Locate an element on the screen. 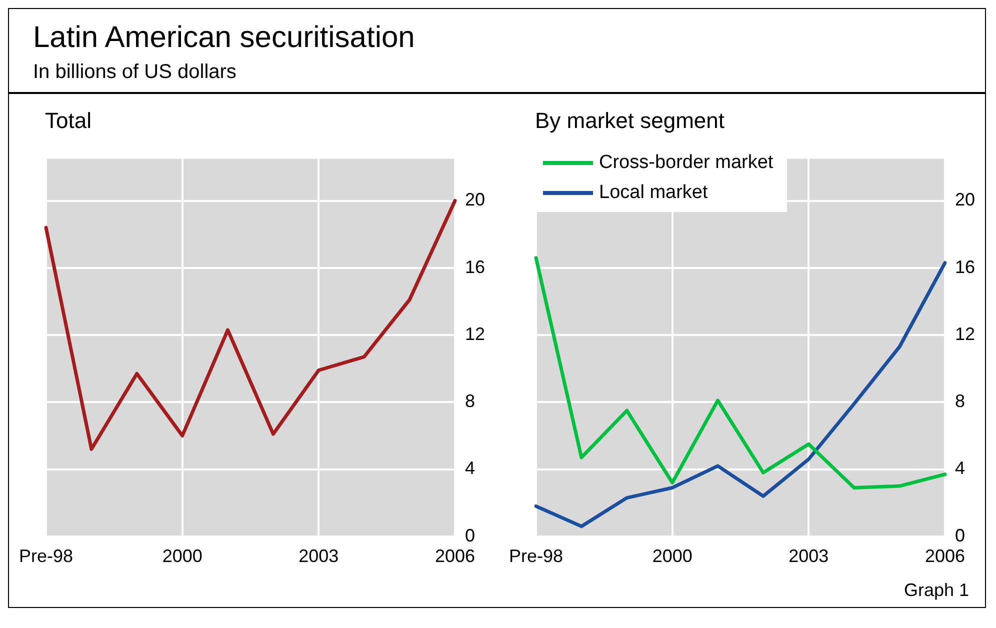 This screenshot has height=628, width=996. caption: Graph 1 is located at coordinates (936, 590).